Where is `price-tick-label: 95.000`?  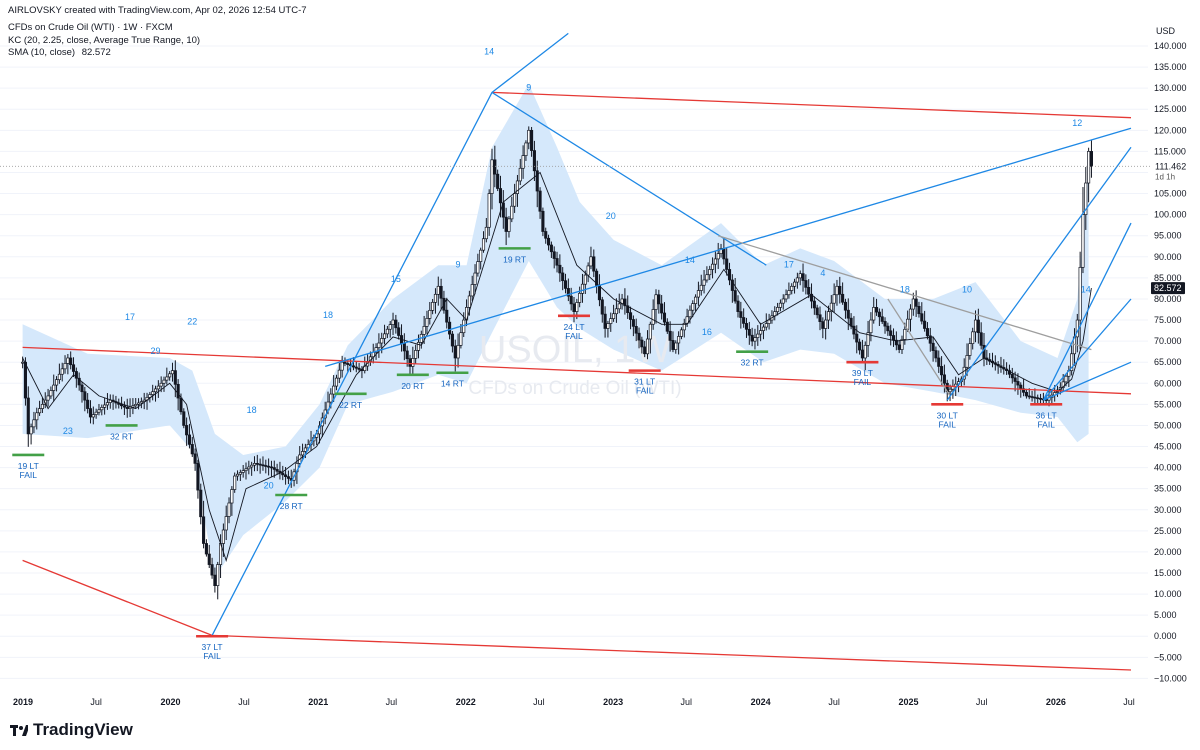 price-tick-label: 95.000 is located at coordinates (1168, 236).